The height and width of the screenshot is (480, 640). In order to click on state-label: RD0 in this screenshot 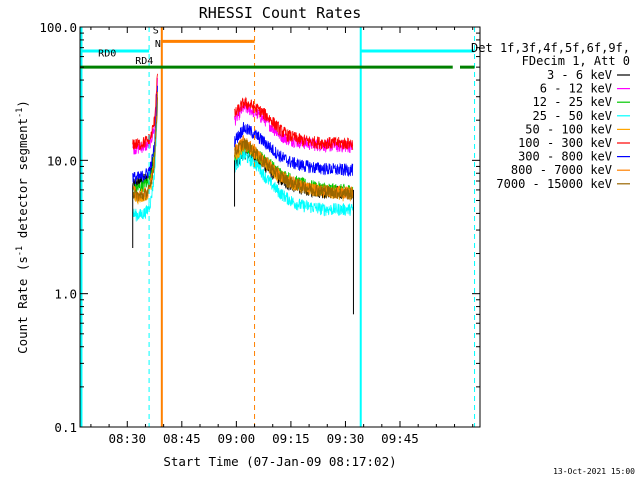, I will do `click(107, 54)`.